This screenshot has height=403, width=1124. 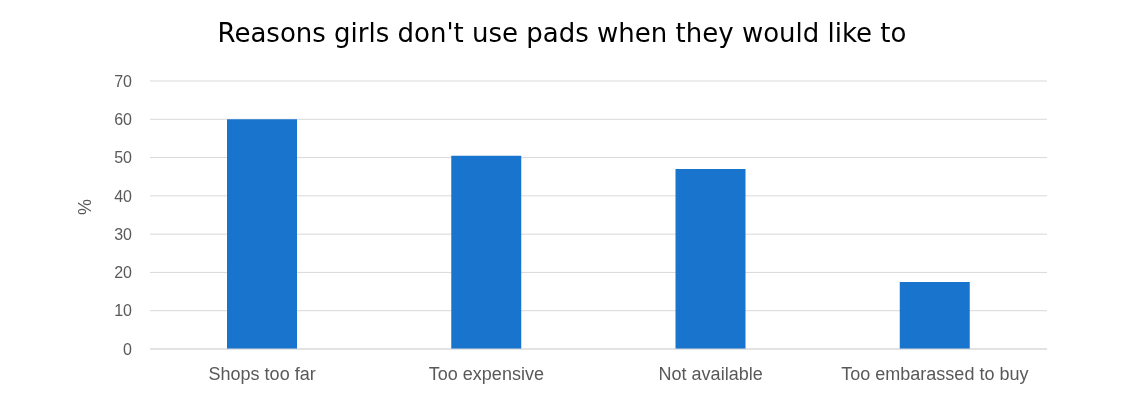 I want to click on x-tick-label: Too embarassed to buy, so click(x=935, y=373).